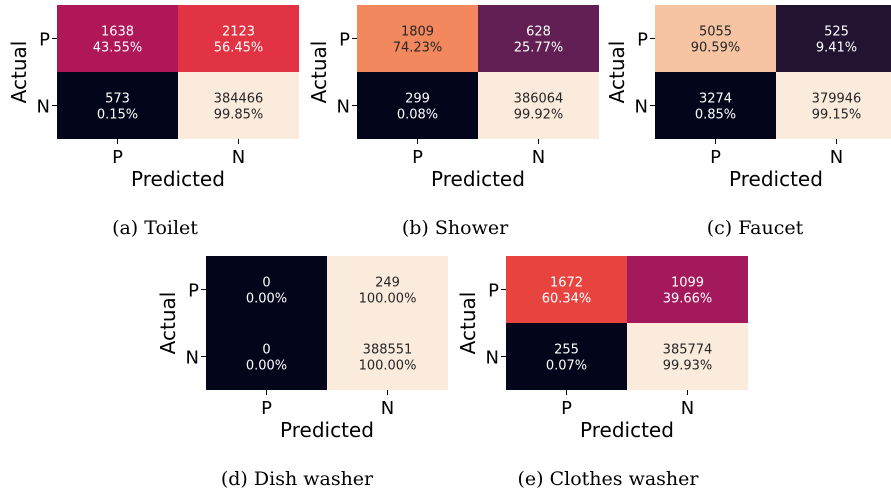 This screenshot has width=891, height=492. I want to click on cell-percent-label: 74.23%, so click(418, 48).